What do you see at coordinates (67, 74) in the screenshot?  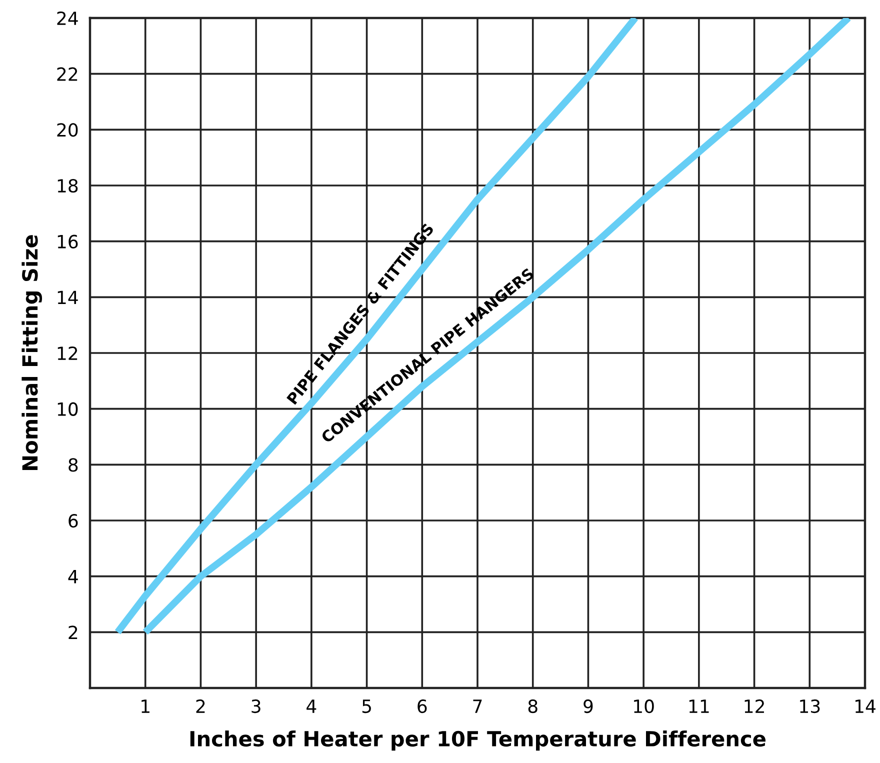 I see `y-tick-label: 22` at bounding box center [67, 74].